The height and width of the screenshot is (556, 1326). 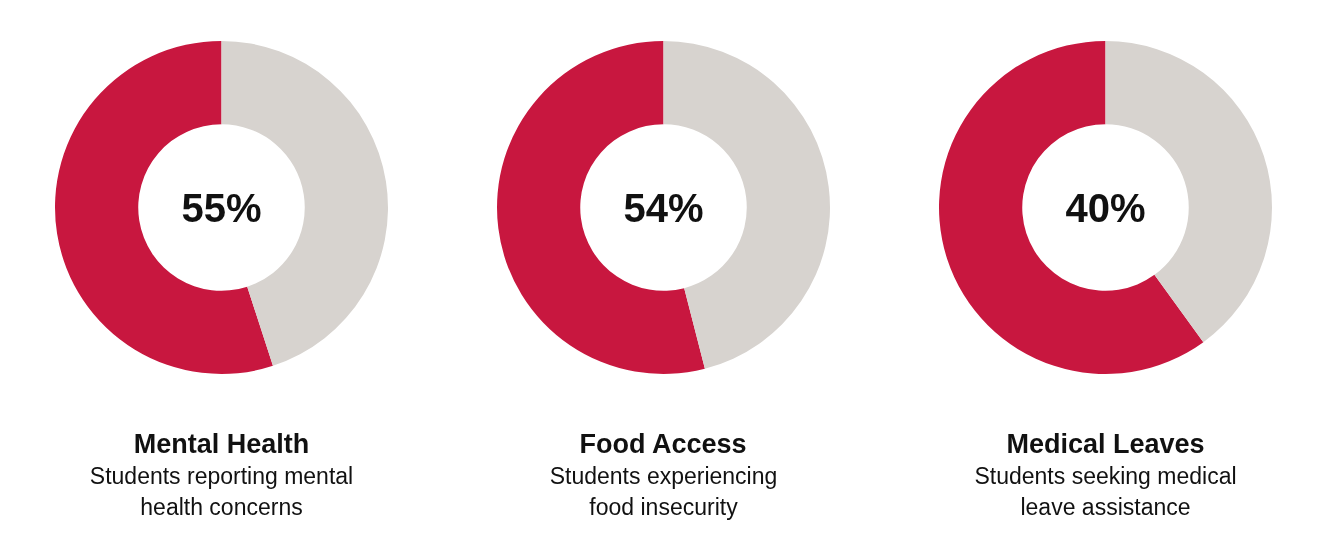 What do you see at coordinates (663, 207) in the screenshot?
I see `text: 54%` at bounding box center [663, 207].